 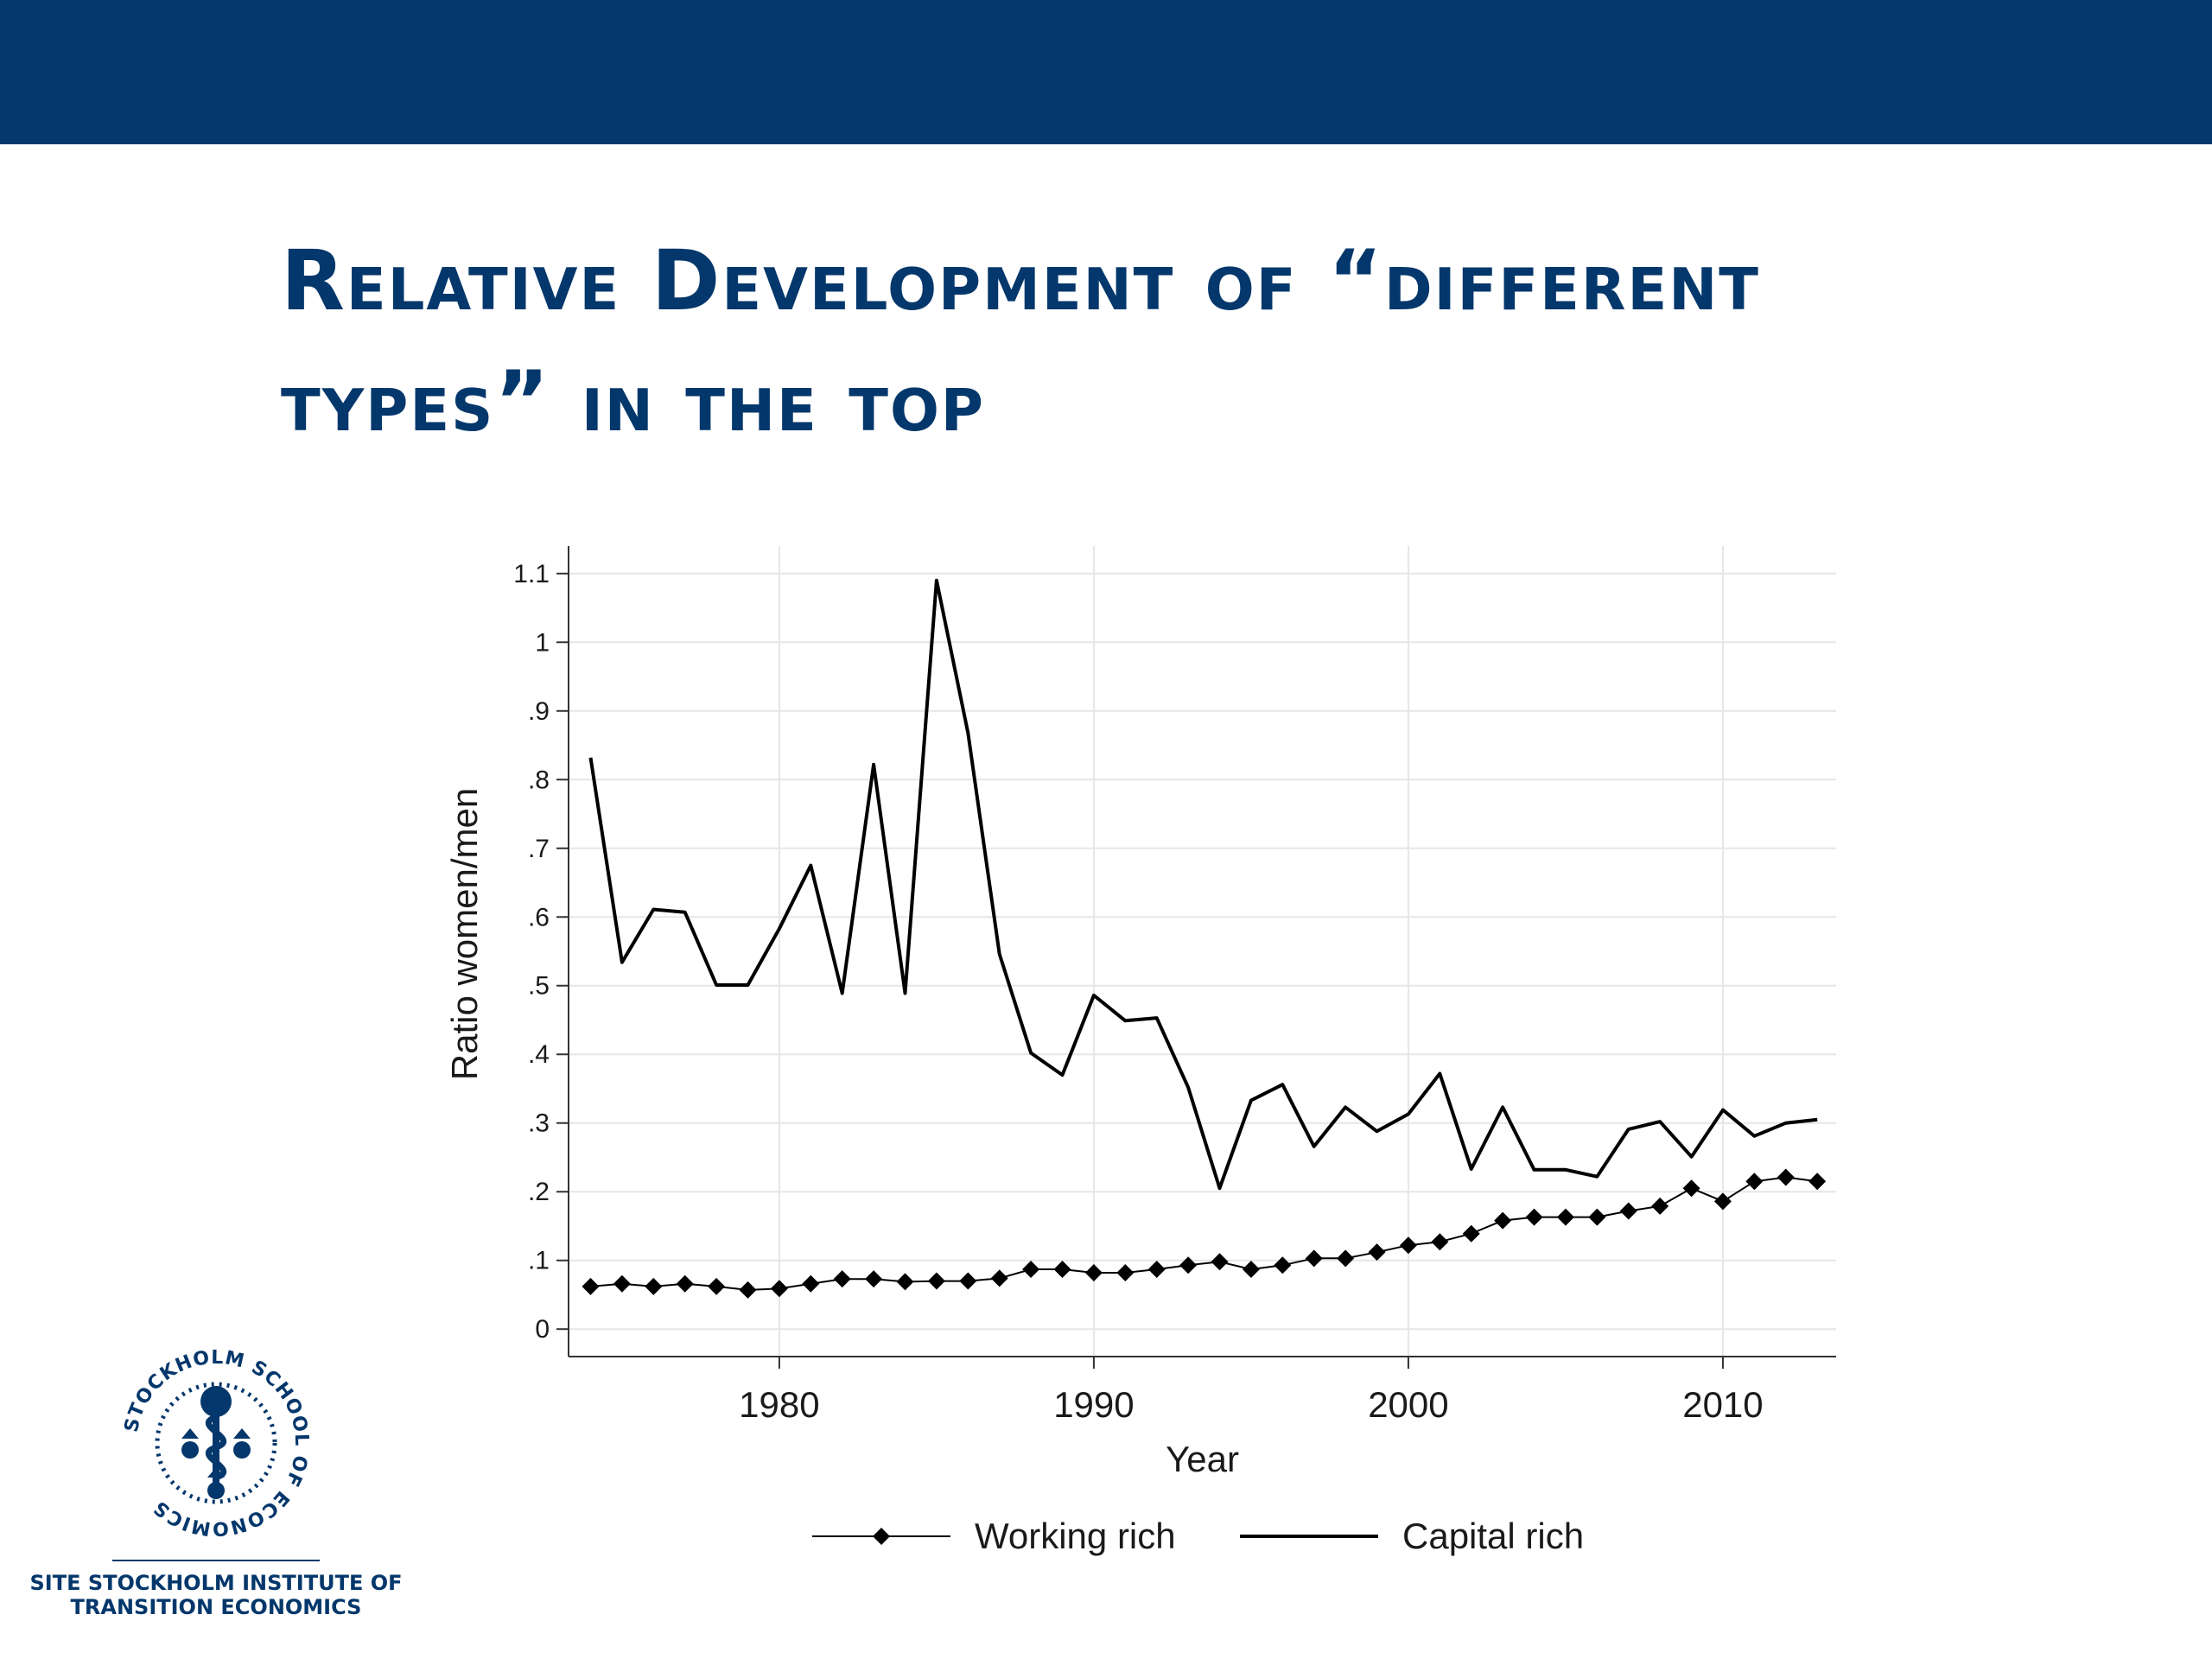 I want to click on x-tick-label: 1980, so click(x=779, y=1404).